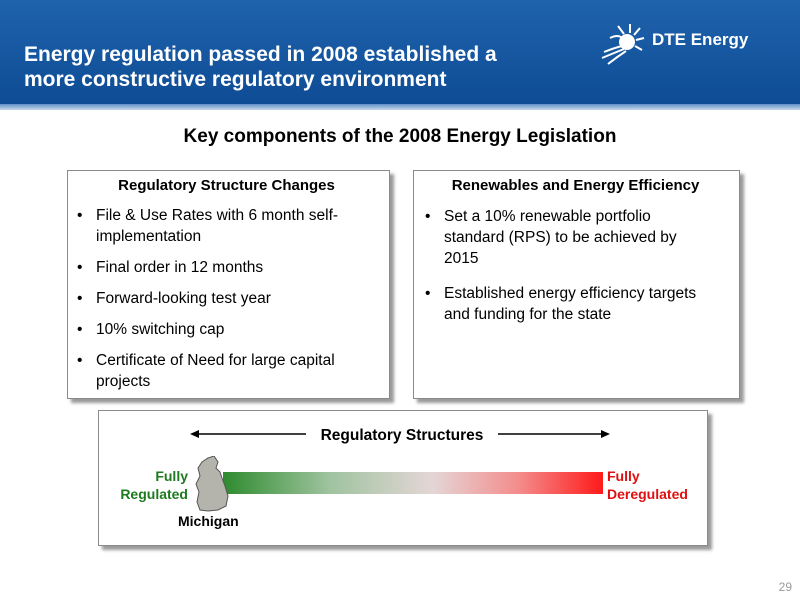  I want to click on title-line-2: more constructive regulatory environment, so click(235, 79).